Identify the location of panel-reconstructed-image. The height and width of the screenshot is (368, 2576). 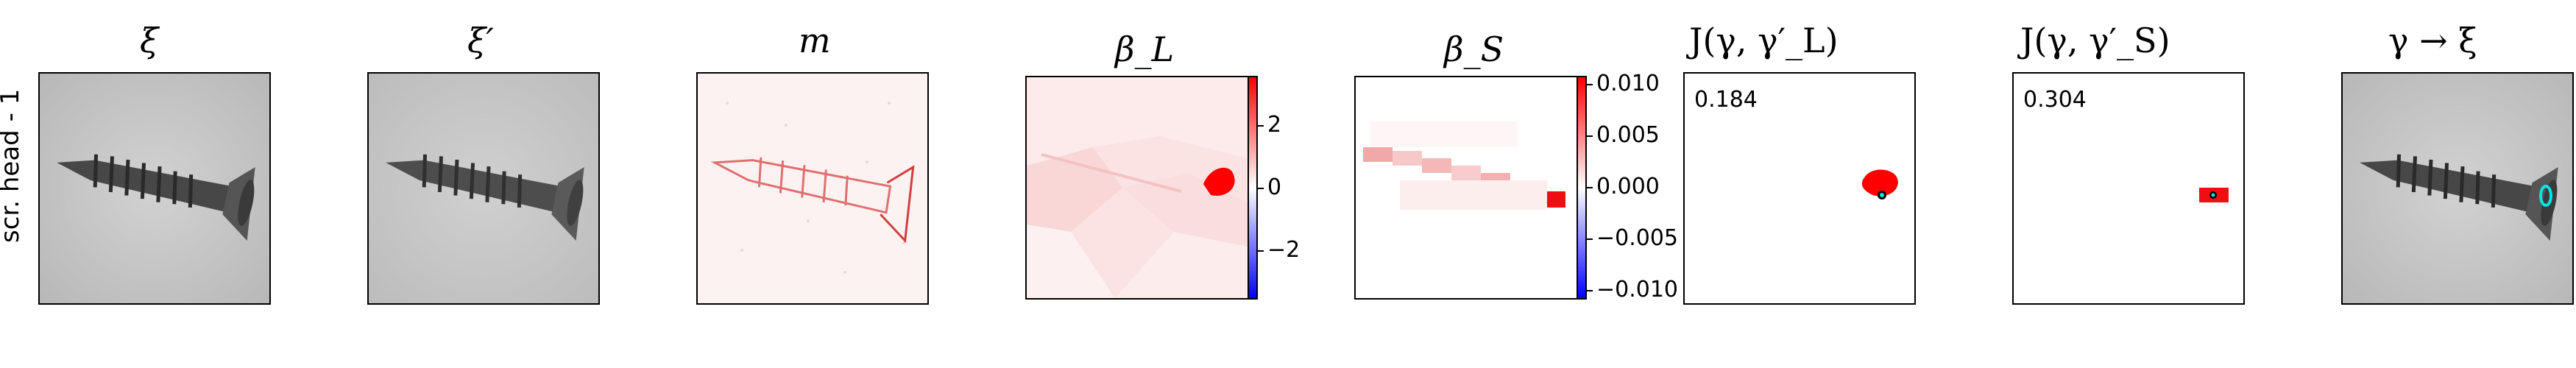
(483, 188).